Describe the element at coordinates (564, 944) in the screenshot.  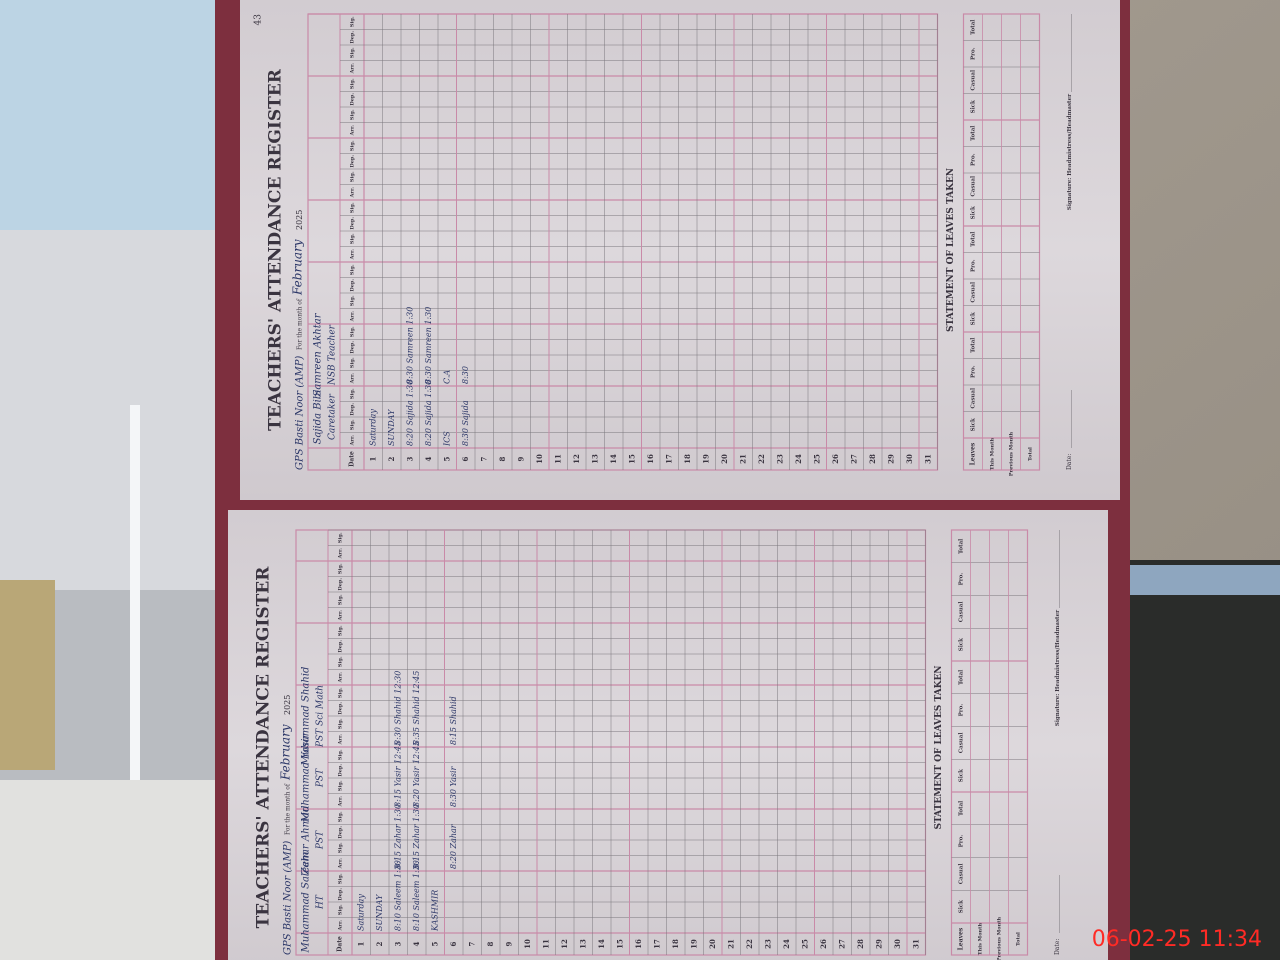
I see `day-number: 12` at that location.